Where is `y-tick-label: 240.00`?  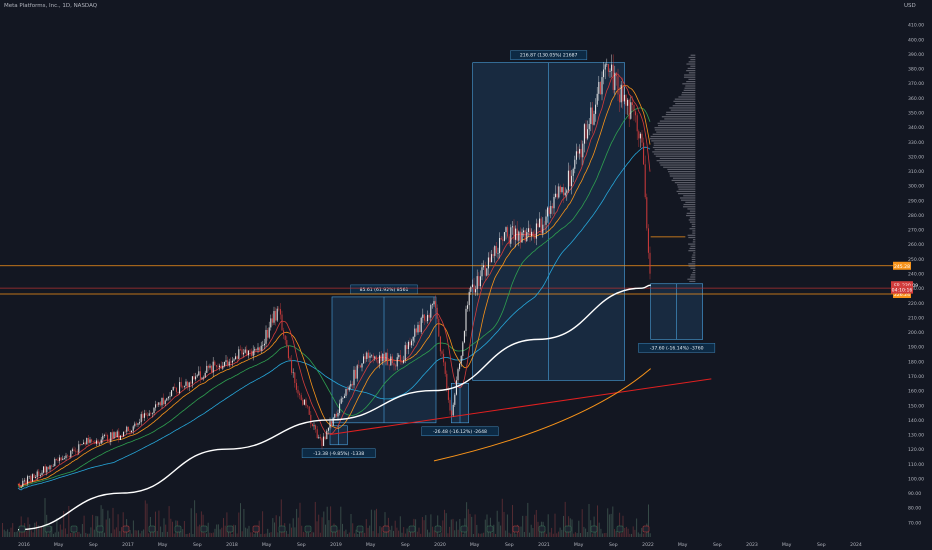
y-tick-label: 240.00 is located at coordinates (916, 275).